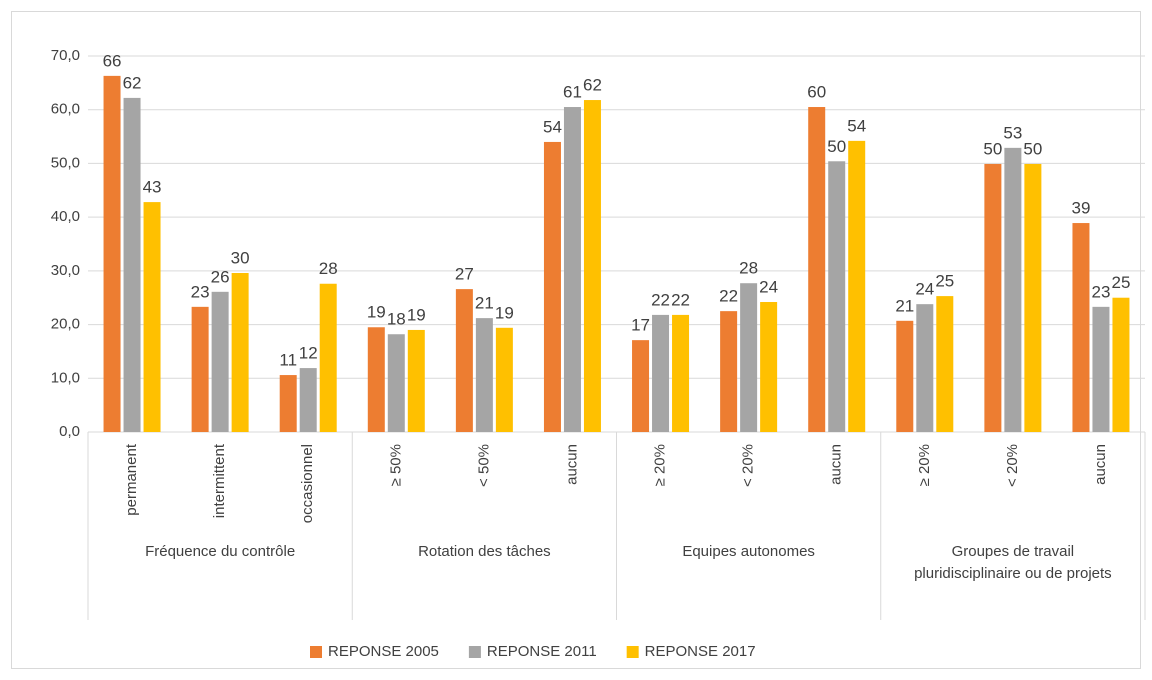  I want to click on y-tick-label: 0,0, so click(69, 431).